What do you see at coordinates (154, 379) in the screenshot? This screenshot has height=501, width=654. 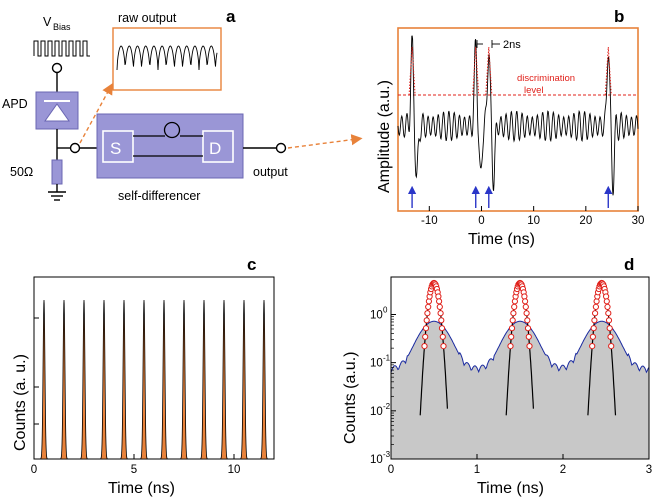 I see `panel-c-peaks` at bounding box center [154, 379].